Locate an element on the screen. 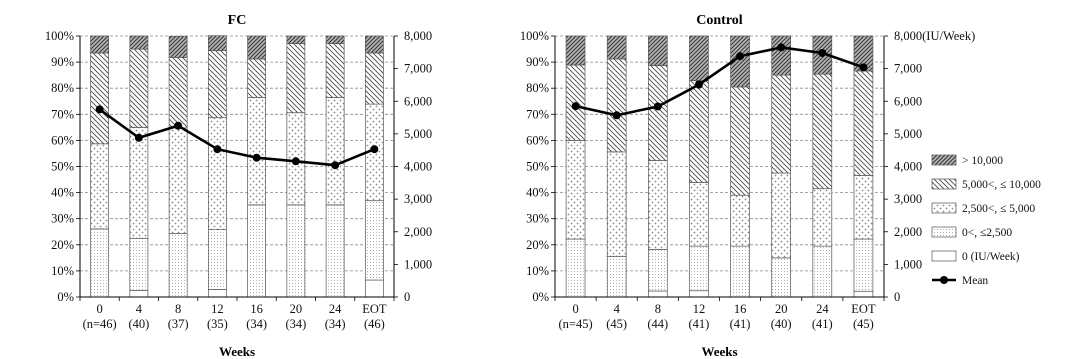 This screenshot has width=1069, height=359. y2-tick-label: 5,000 is located at coordinates (908, 134).